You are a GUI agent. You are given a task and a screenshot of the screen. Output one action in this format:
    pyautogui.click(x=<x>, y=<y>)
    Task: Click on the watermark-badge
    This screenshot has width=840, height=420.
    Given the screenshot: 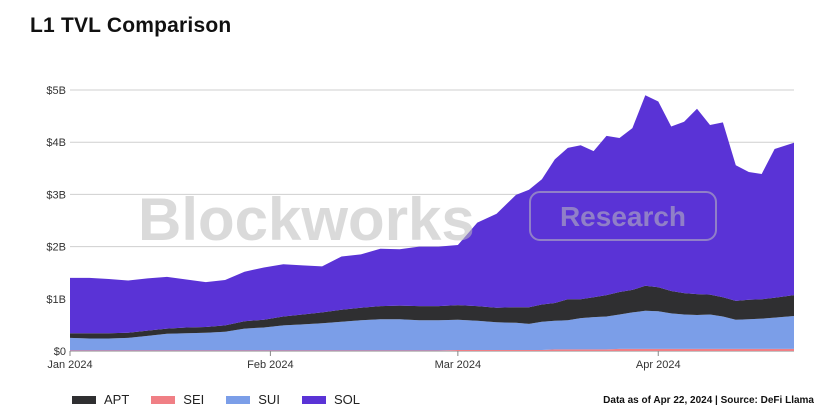 What is the action you would take?
    pyautogui.click(x=623, y=216)
    